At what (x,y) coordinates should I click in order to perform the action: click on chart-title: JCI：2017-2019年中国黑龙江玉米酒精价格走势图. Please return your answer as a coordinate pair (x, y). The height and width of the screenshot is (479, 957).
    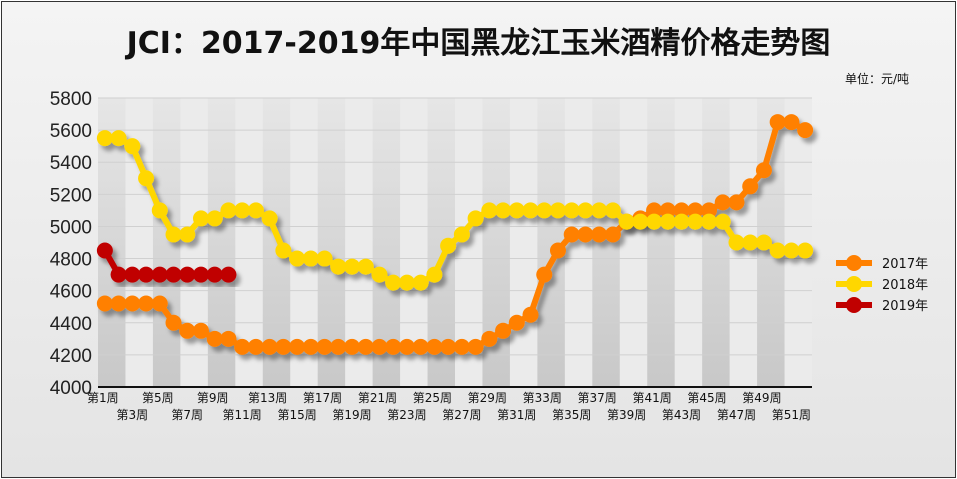
    Looking at the image, I should click on (478, 43).